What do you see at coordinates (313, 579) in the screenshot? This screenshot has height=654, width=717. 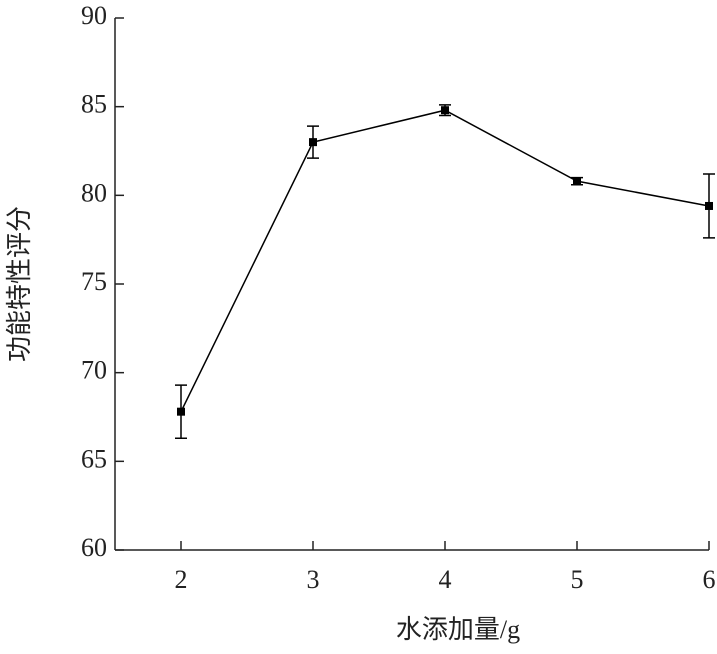 I see `x-tick-label: 3` at bounding box center [313, 579].